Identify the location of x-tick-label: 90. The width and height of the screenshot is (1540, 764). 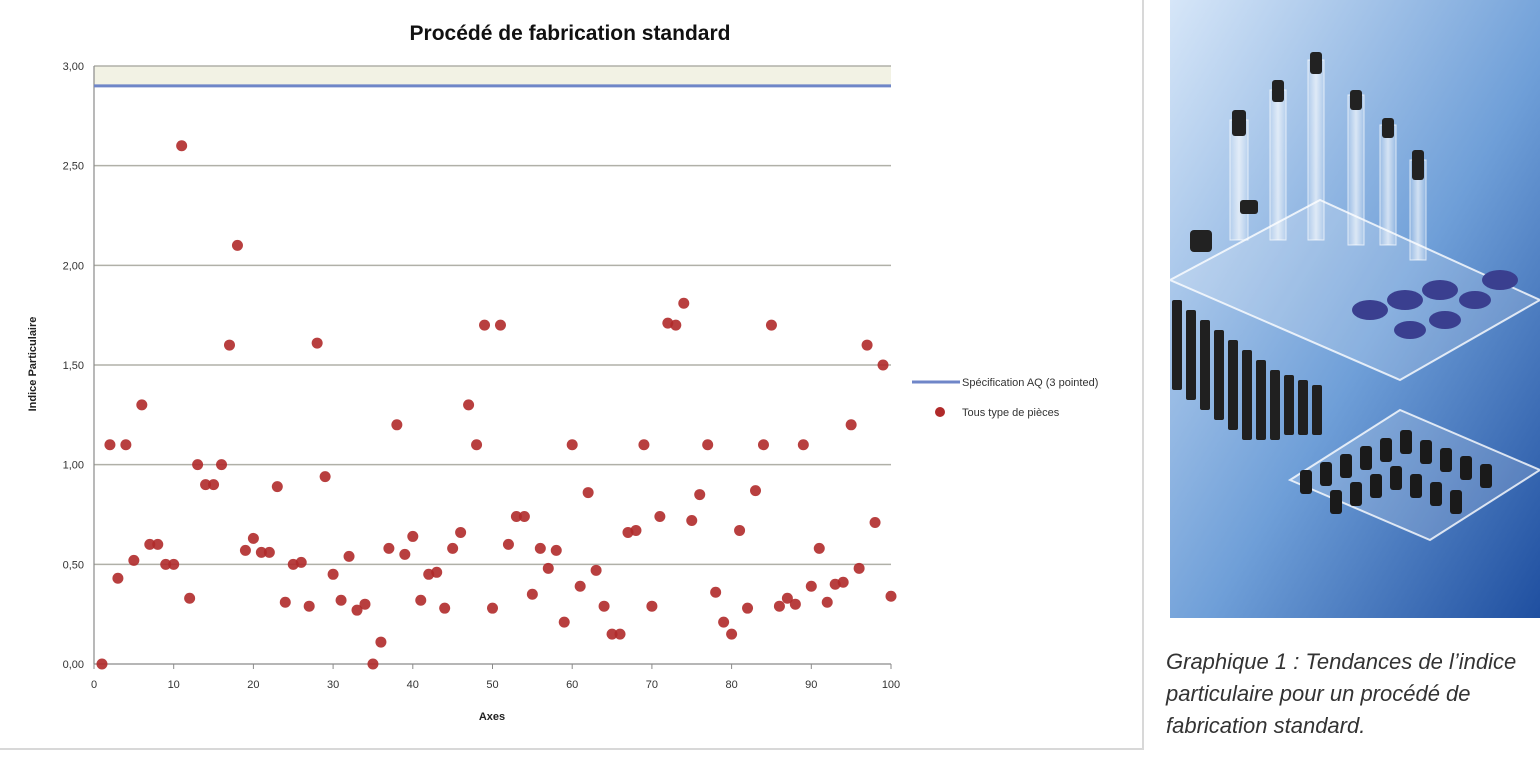
(811, 685).